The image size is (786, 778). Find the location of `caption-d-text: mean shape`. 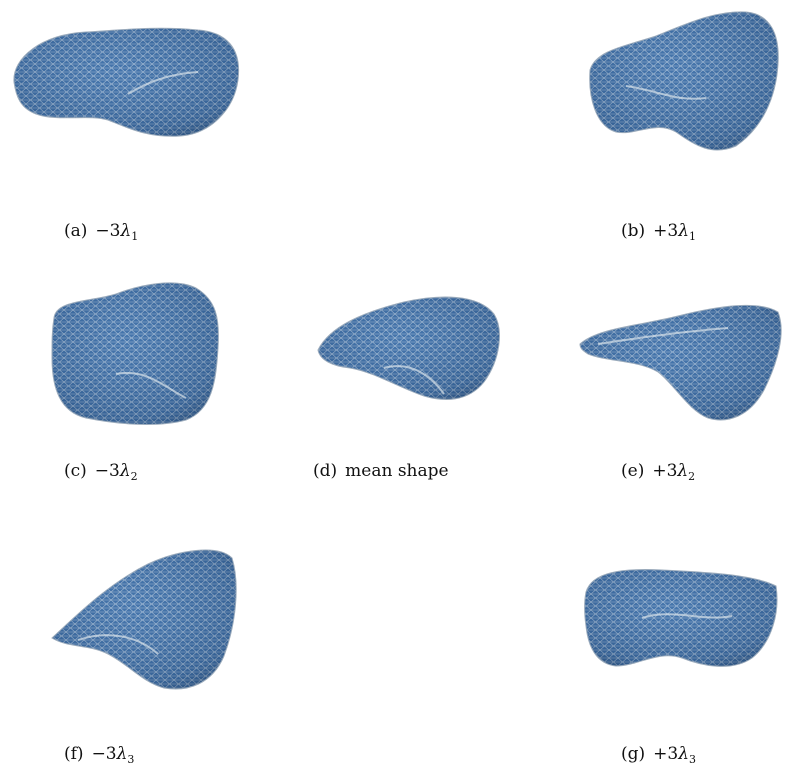

caption-d-text: mean shape is located at coordinates (397, 471).